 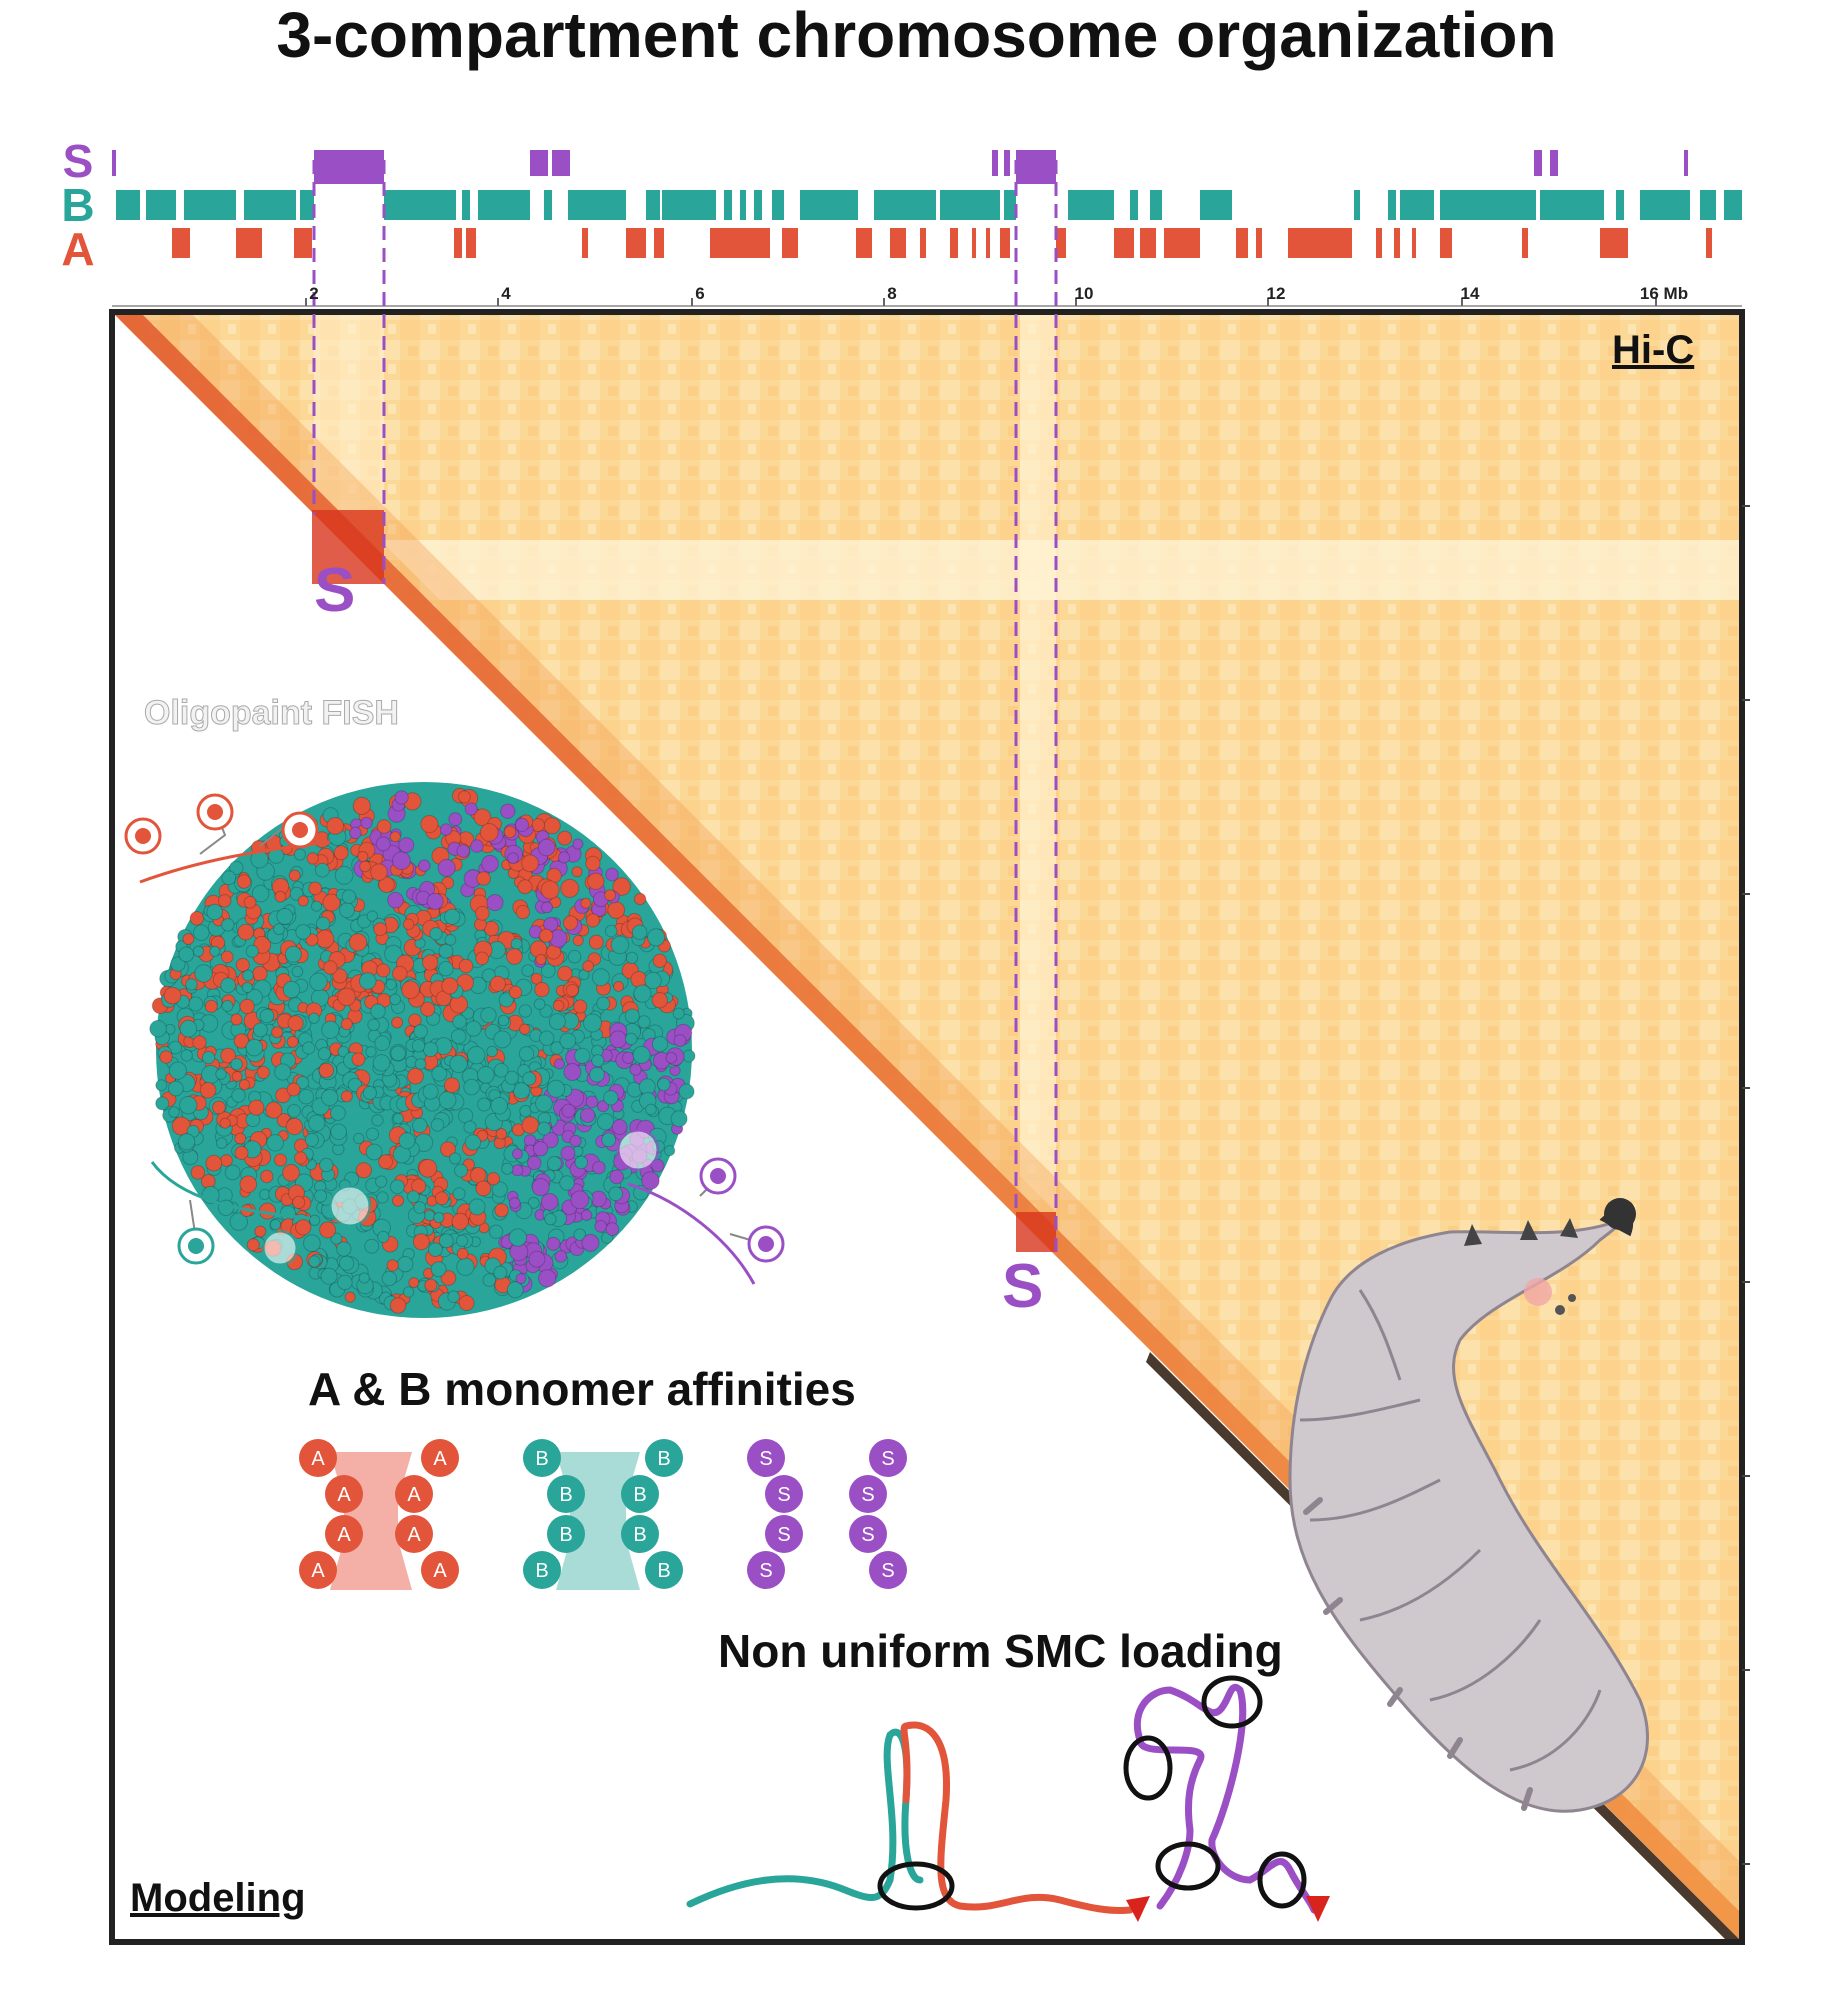 I want to click on hic-light-band, so click(x=1061, y=570).